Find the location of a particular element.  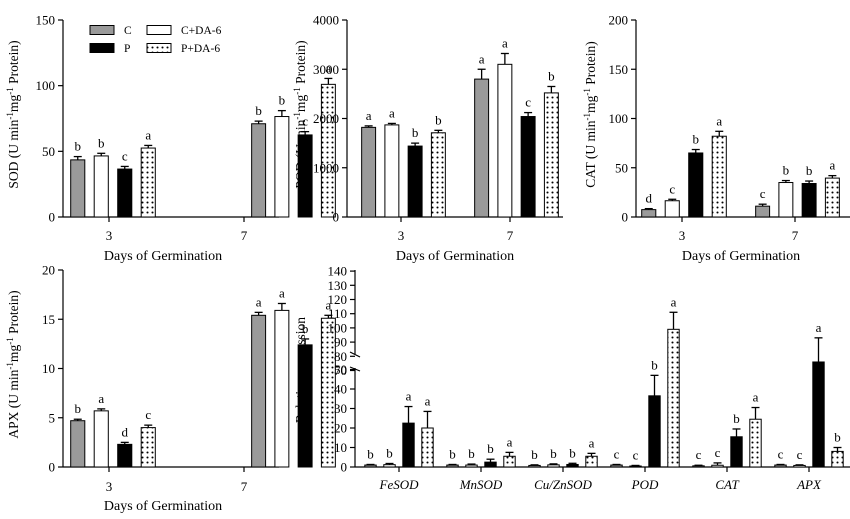

y-axis-label: Relative expression is located at coordinates (300, 370).